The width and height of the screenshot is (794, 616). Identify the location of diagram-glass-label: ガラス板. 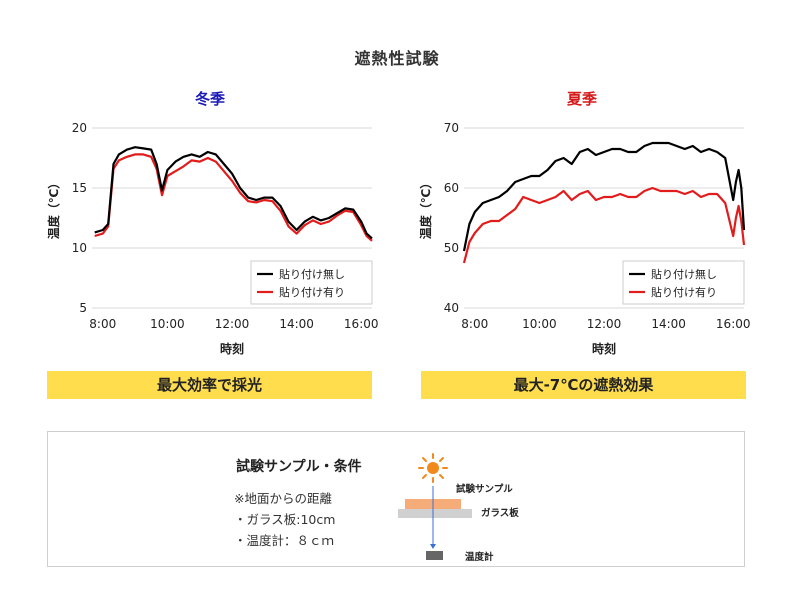
(500, 513).